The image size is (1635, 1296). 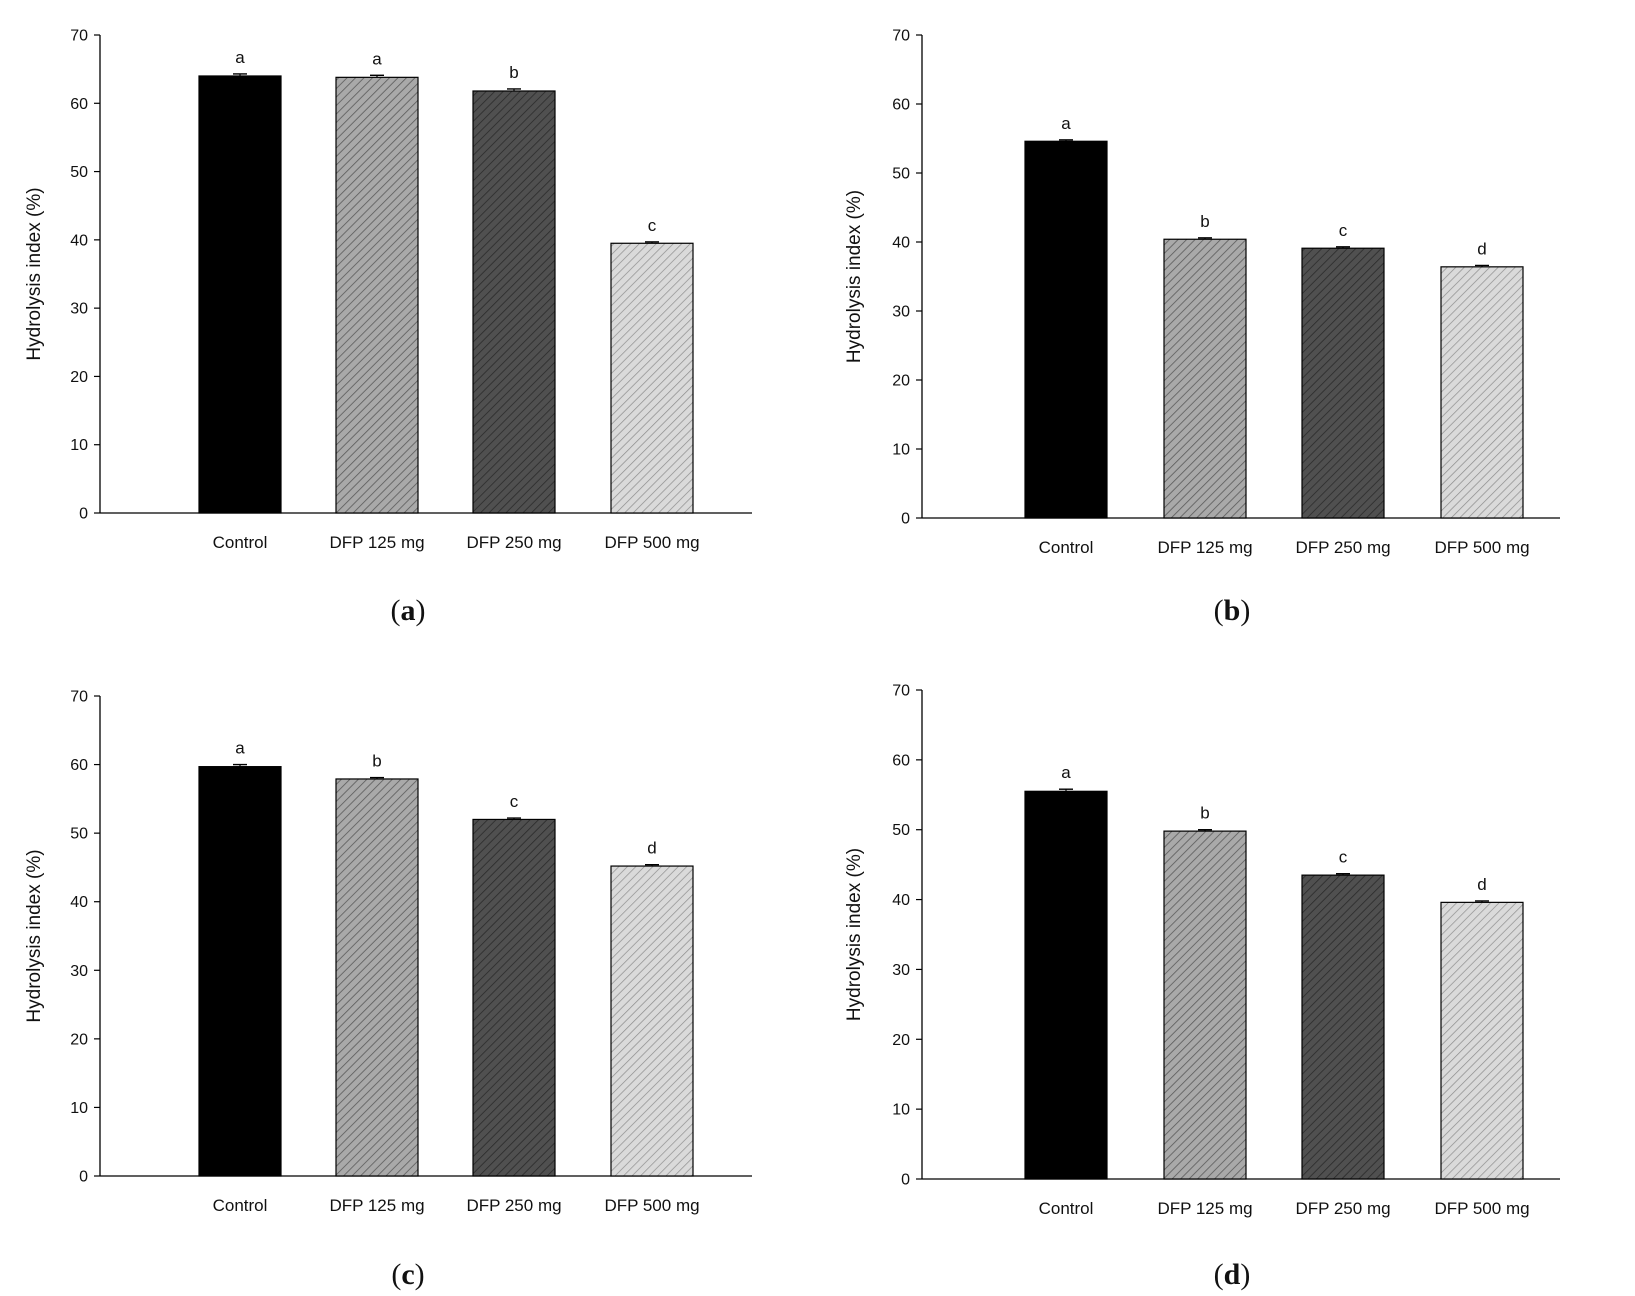 I want to click on panel-caption: (a), so click(x=408, y=610).